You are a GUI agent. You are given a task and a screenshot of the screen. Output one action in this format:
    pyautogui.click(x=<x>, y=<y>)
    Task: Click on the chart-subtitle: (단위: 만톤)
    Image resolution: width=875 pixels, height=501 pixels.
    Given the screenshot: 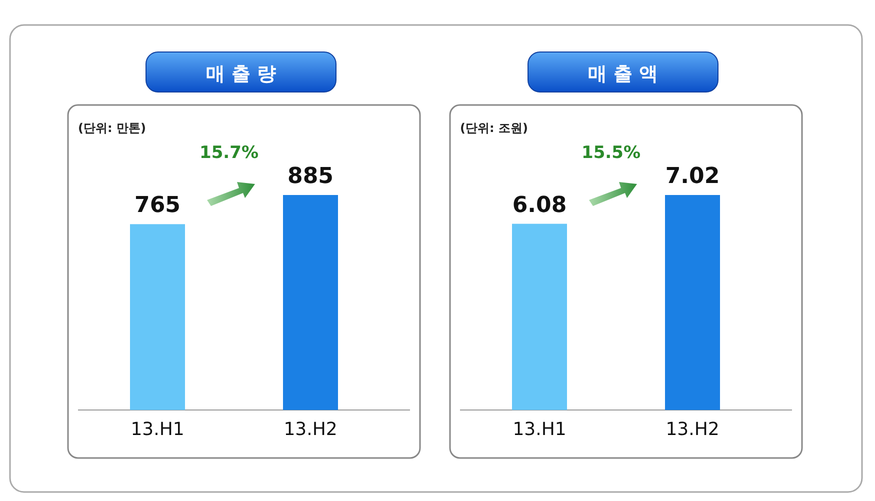 What is the action you would take?
    pyautogui.click(x=112, y=128)
    